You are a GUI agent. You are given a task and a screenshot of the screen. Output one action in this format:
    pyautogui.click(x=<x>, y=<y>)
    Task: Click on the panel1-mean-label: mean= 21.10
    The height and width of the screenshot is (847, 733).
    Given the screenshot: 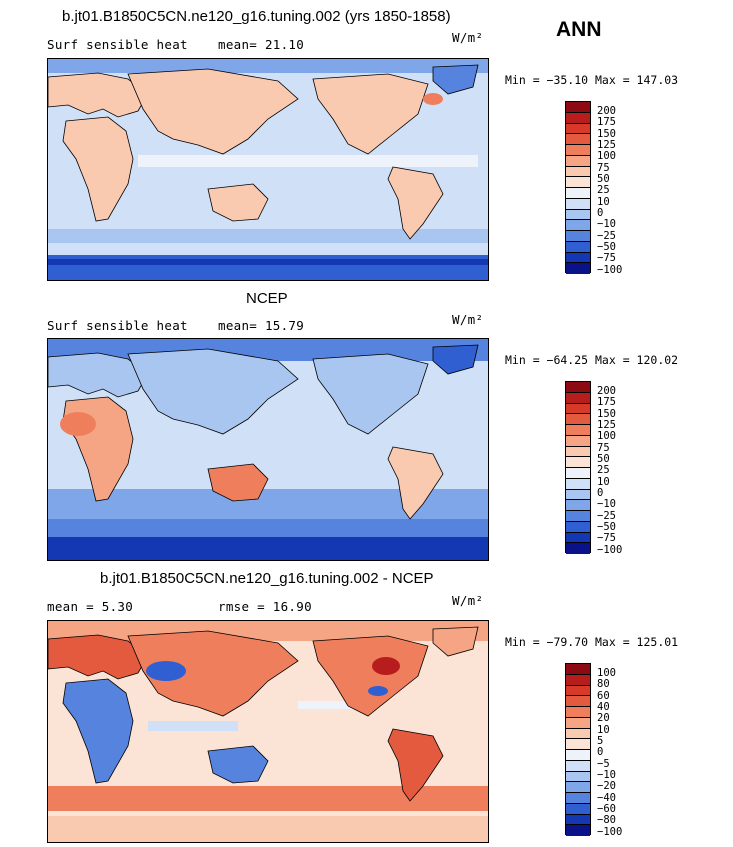 What is the action you would take?
    pyautogui.click(x=261, y=44)
    